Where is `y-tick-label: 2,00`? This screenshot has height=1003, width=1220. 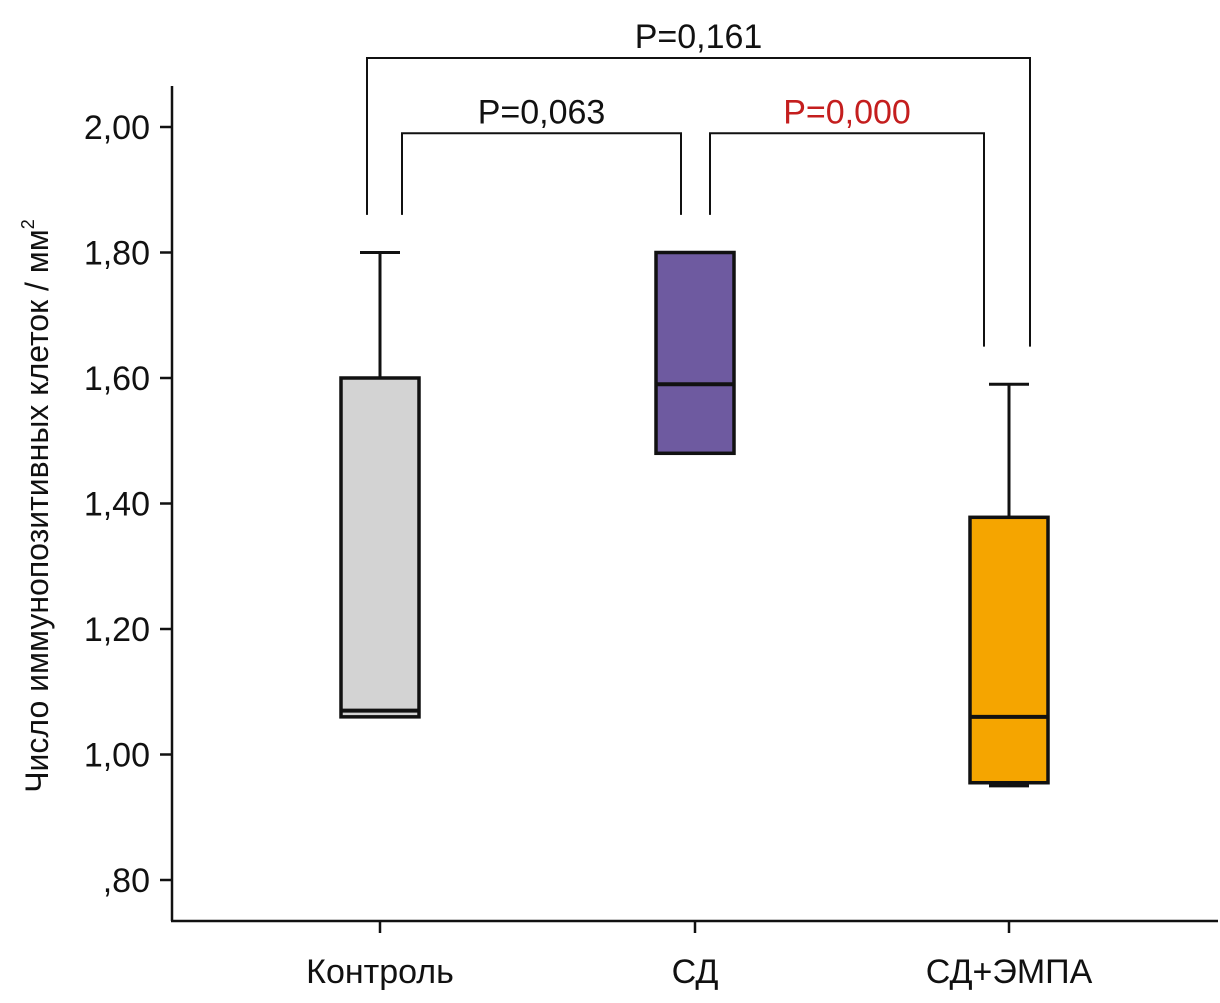 y-tick-label: 2,00 is located at coordinates (117, 128).